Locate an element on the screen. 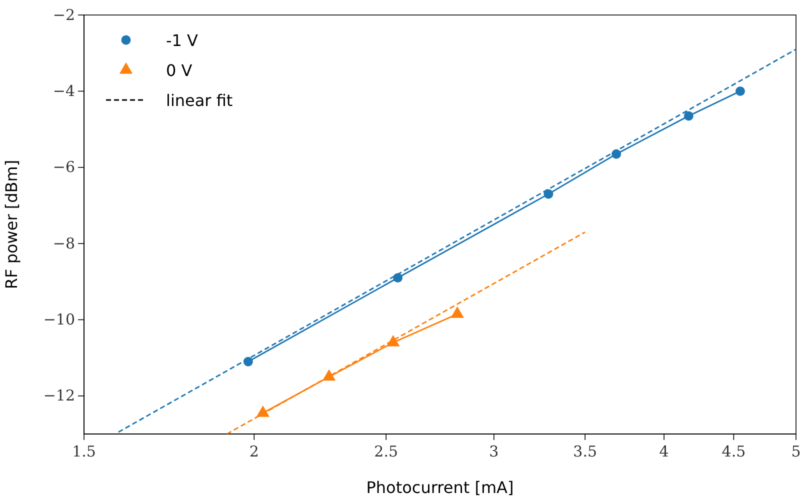 Image resolution: width=802 pixels, height=501 pixels. x-tick-label: 2 is located at coordinates (254, 451).